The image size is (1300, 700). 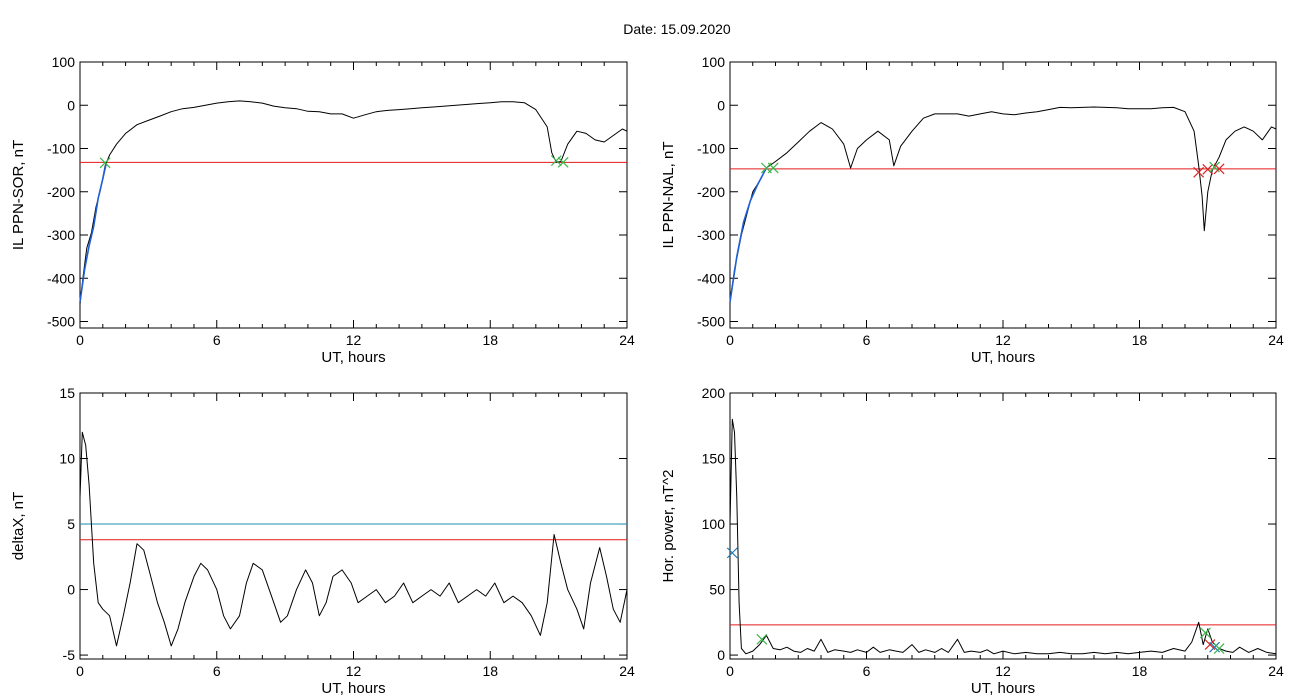 What do you see at coordinates (71, 524) in the screenshot?
I see `y-tick-label: 5` at bounding box center [71, 524].